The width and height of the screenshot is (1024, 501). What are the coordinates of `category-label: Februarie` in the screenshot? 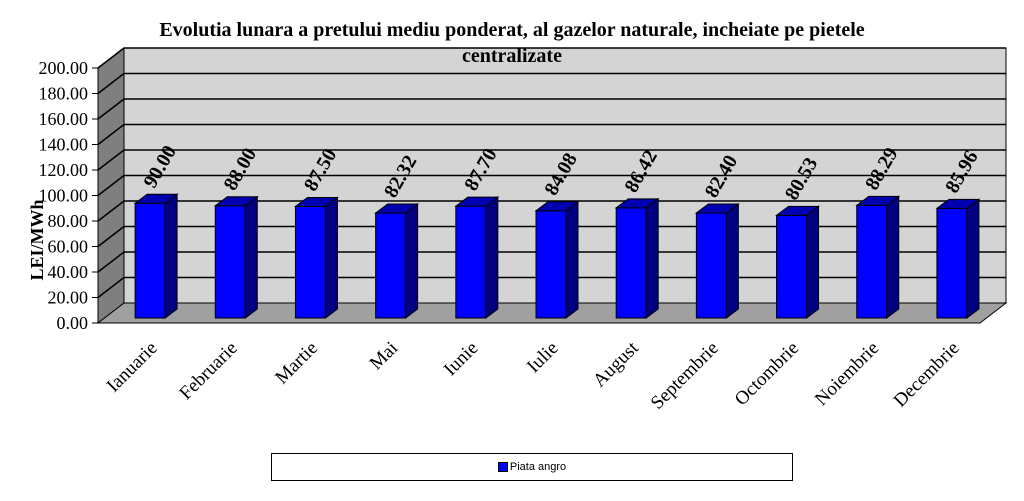 It's located at (208, 371).